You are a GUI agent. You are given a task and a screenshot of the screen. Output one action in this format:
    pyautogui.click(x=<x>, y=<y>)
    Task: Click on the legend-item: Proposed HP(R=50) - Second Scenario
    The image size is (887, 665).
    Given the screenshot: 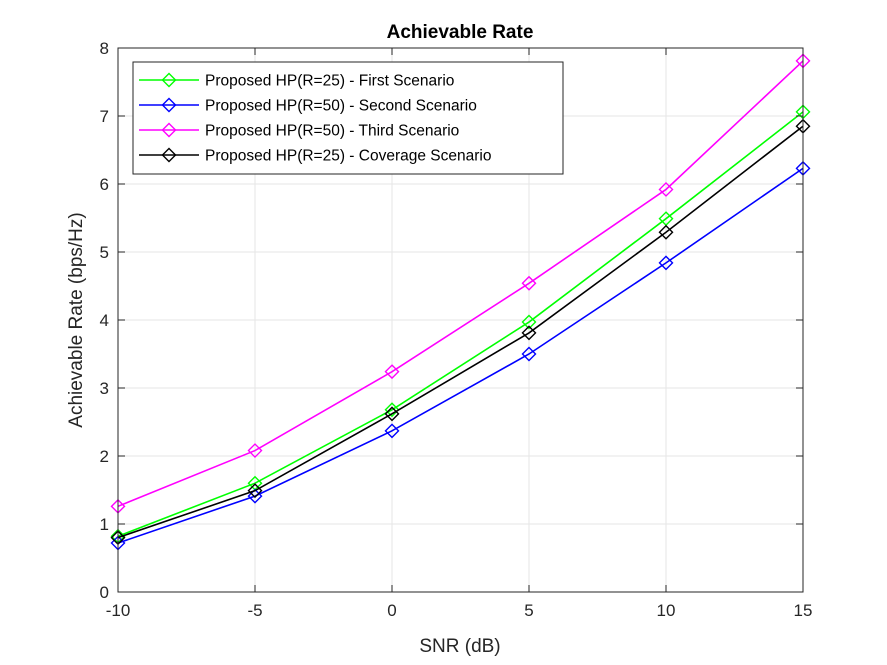 What is the action you would take?
    pyautogui.click(x=308, y=106)
    